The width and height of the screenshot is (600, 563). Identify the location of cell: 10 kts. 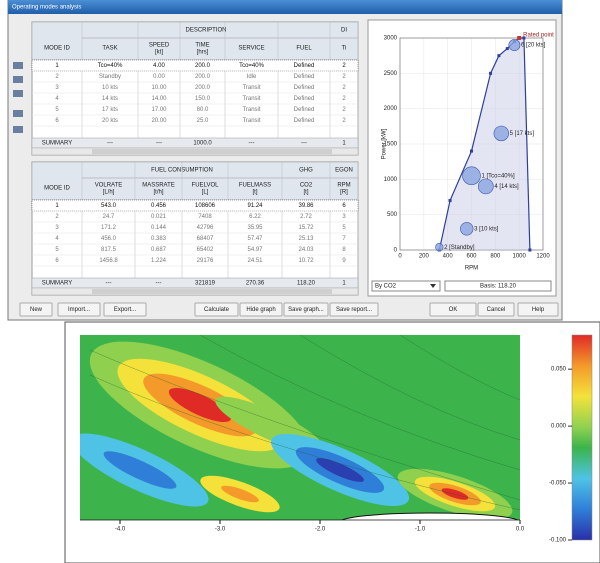
(110, 88).